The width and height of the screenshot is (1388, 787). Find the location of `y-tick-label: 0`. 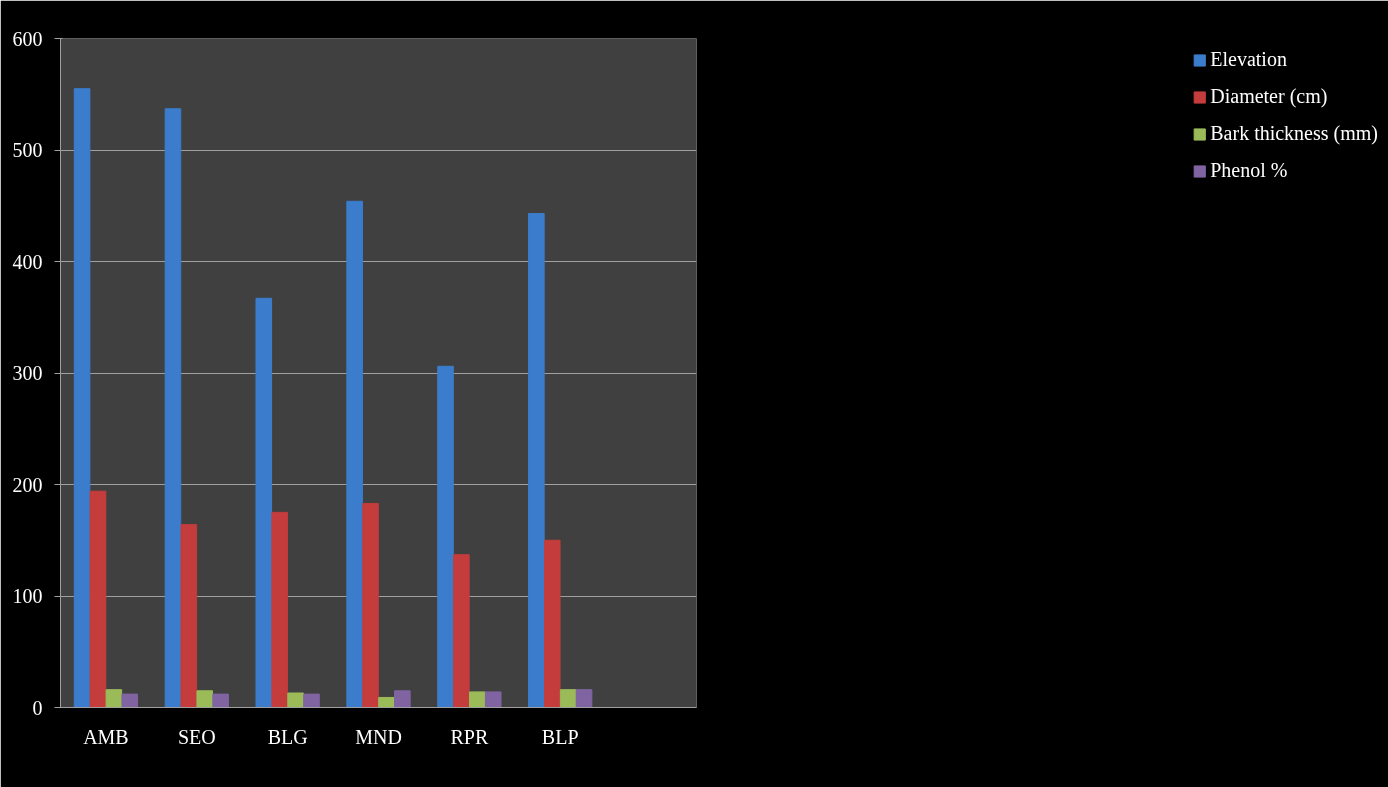

y-tick-label: 0 is located at coordinates (37, 707).